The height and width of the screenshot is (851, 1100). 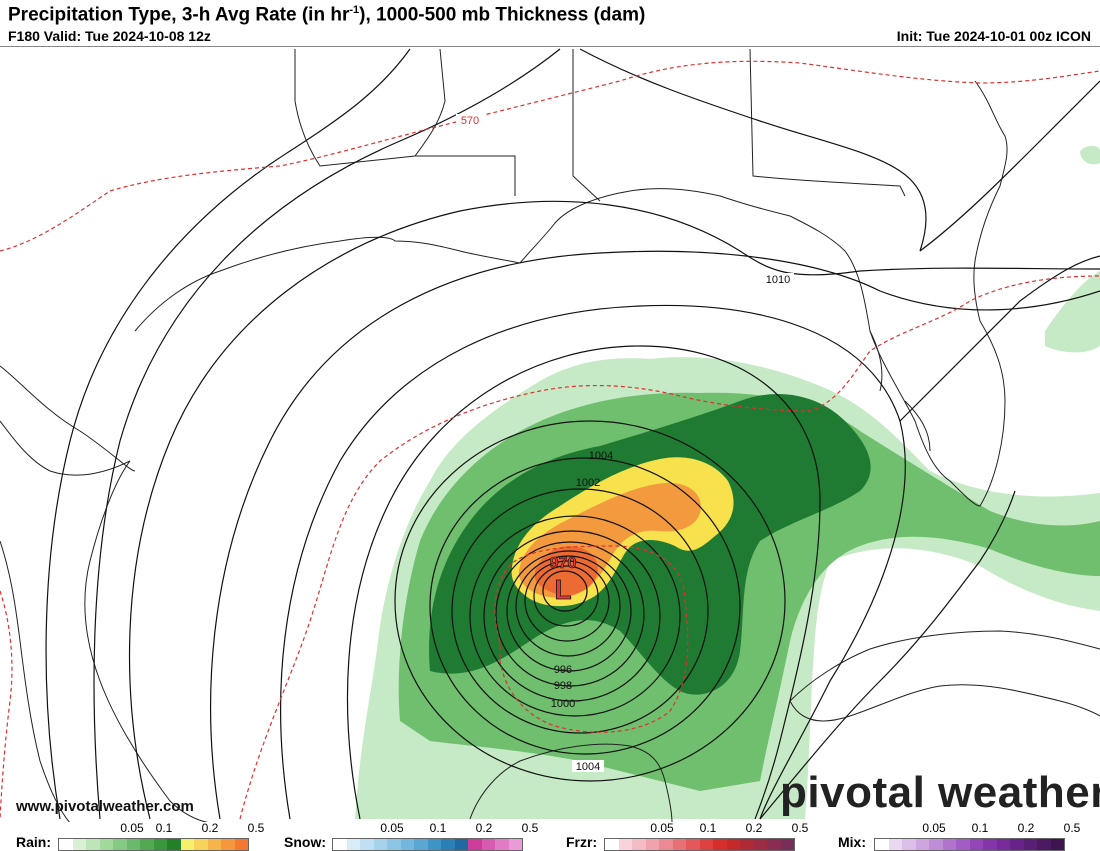 What do you see at coordinates (33, 842) in the screenshot?
I see `legend-rain-label: Rain:` at bounding box center [33, 842].